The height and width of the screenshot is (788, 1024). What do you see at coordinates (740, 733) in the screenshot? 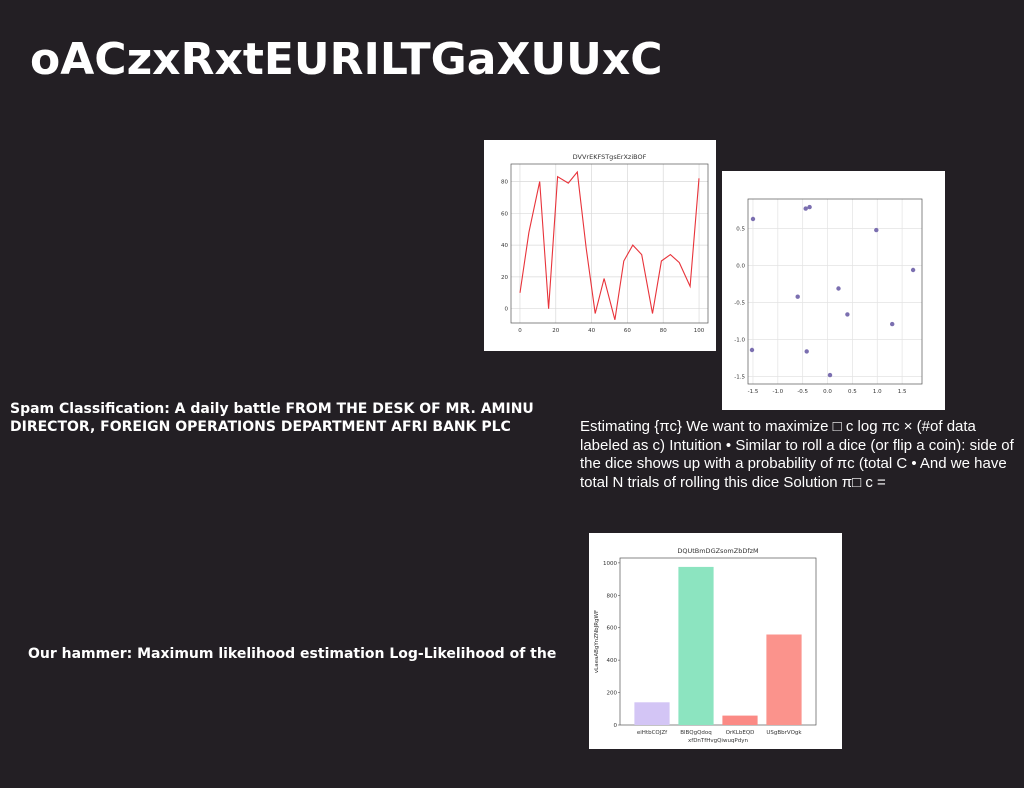
I see `bar-chart-x-tick-label: OrKLbEQD` at bounding box center [740, 733].